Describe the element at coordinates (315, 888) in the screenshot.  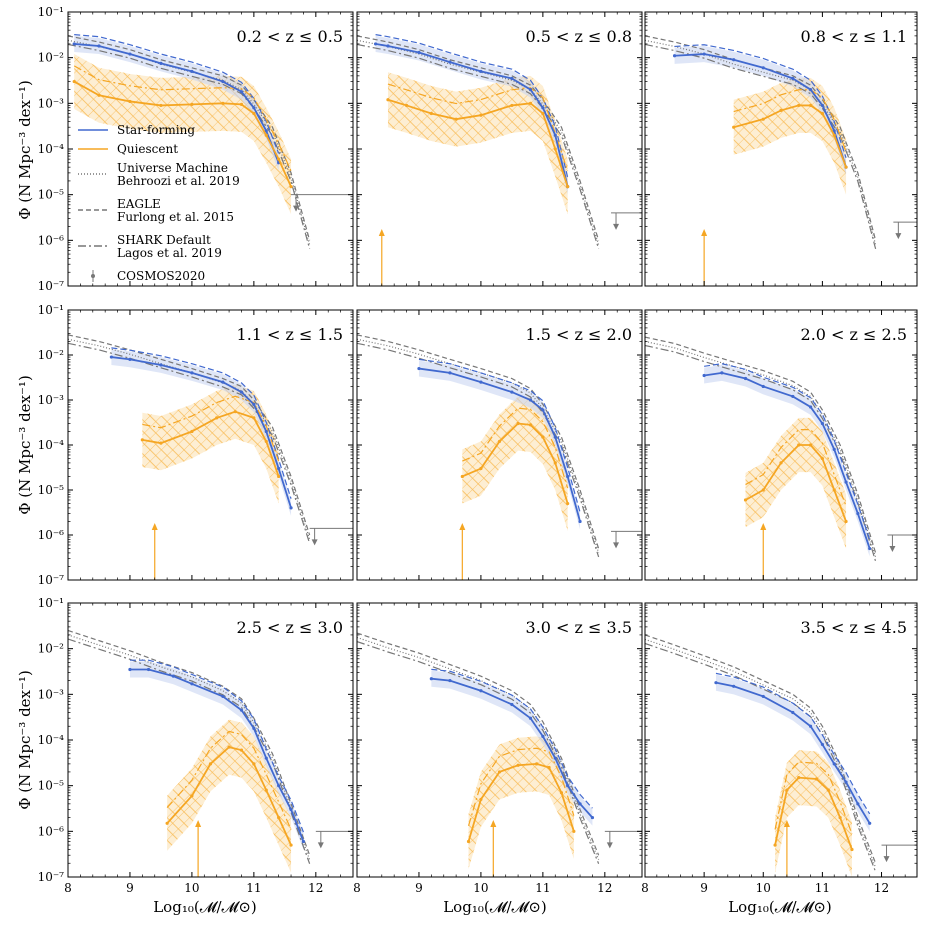
I see `x-tick-label: 12` at that location.